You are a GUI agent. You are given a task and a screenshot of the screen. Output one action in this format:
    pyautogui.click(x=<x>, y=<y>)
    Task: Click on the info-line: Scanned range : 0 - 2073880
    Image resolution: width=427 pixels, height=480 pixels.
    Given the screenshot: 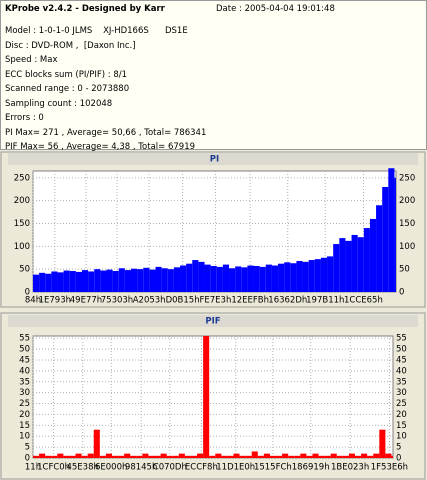 What is the action you would take?
    pyautogui.click(x=67, y=89)
    